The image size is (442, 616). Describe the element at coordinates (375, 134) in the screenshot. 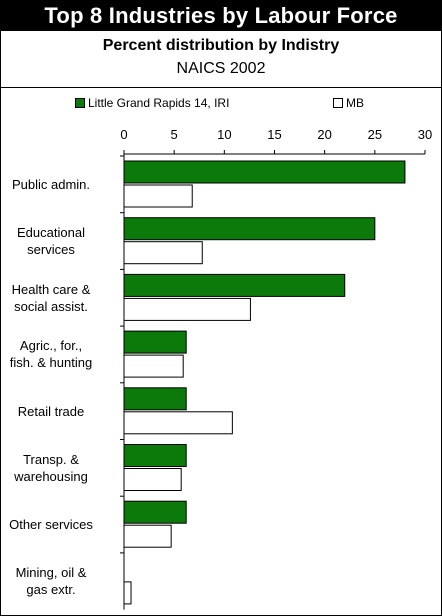

I see `x-tick-label: 25` at that location.